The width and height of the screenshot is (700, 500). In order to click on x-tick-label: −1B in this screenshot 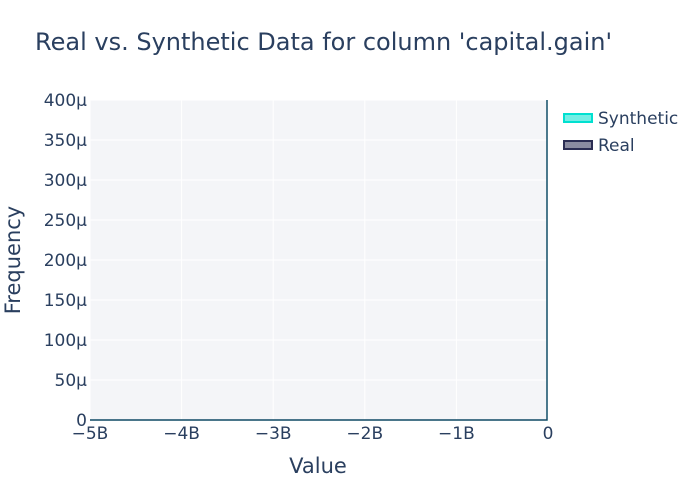, I will do `click(456, 434)`.